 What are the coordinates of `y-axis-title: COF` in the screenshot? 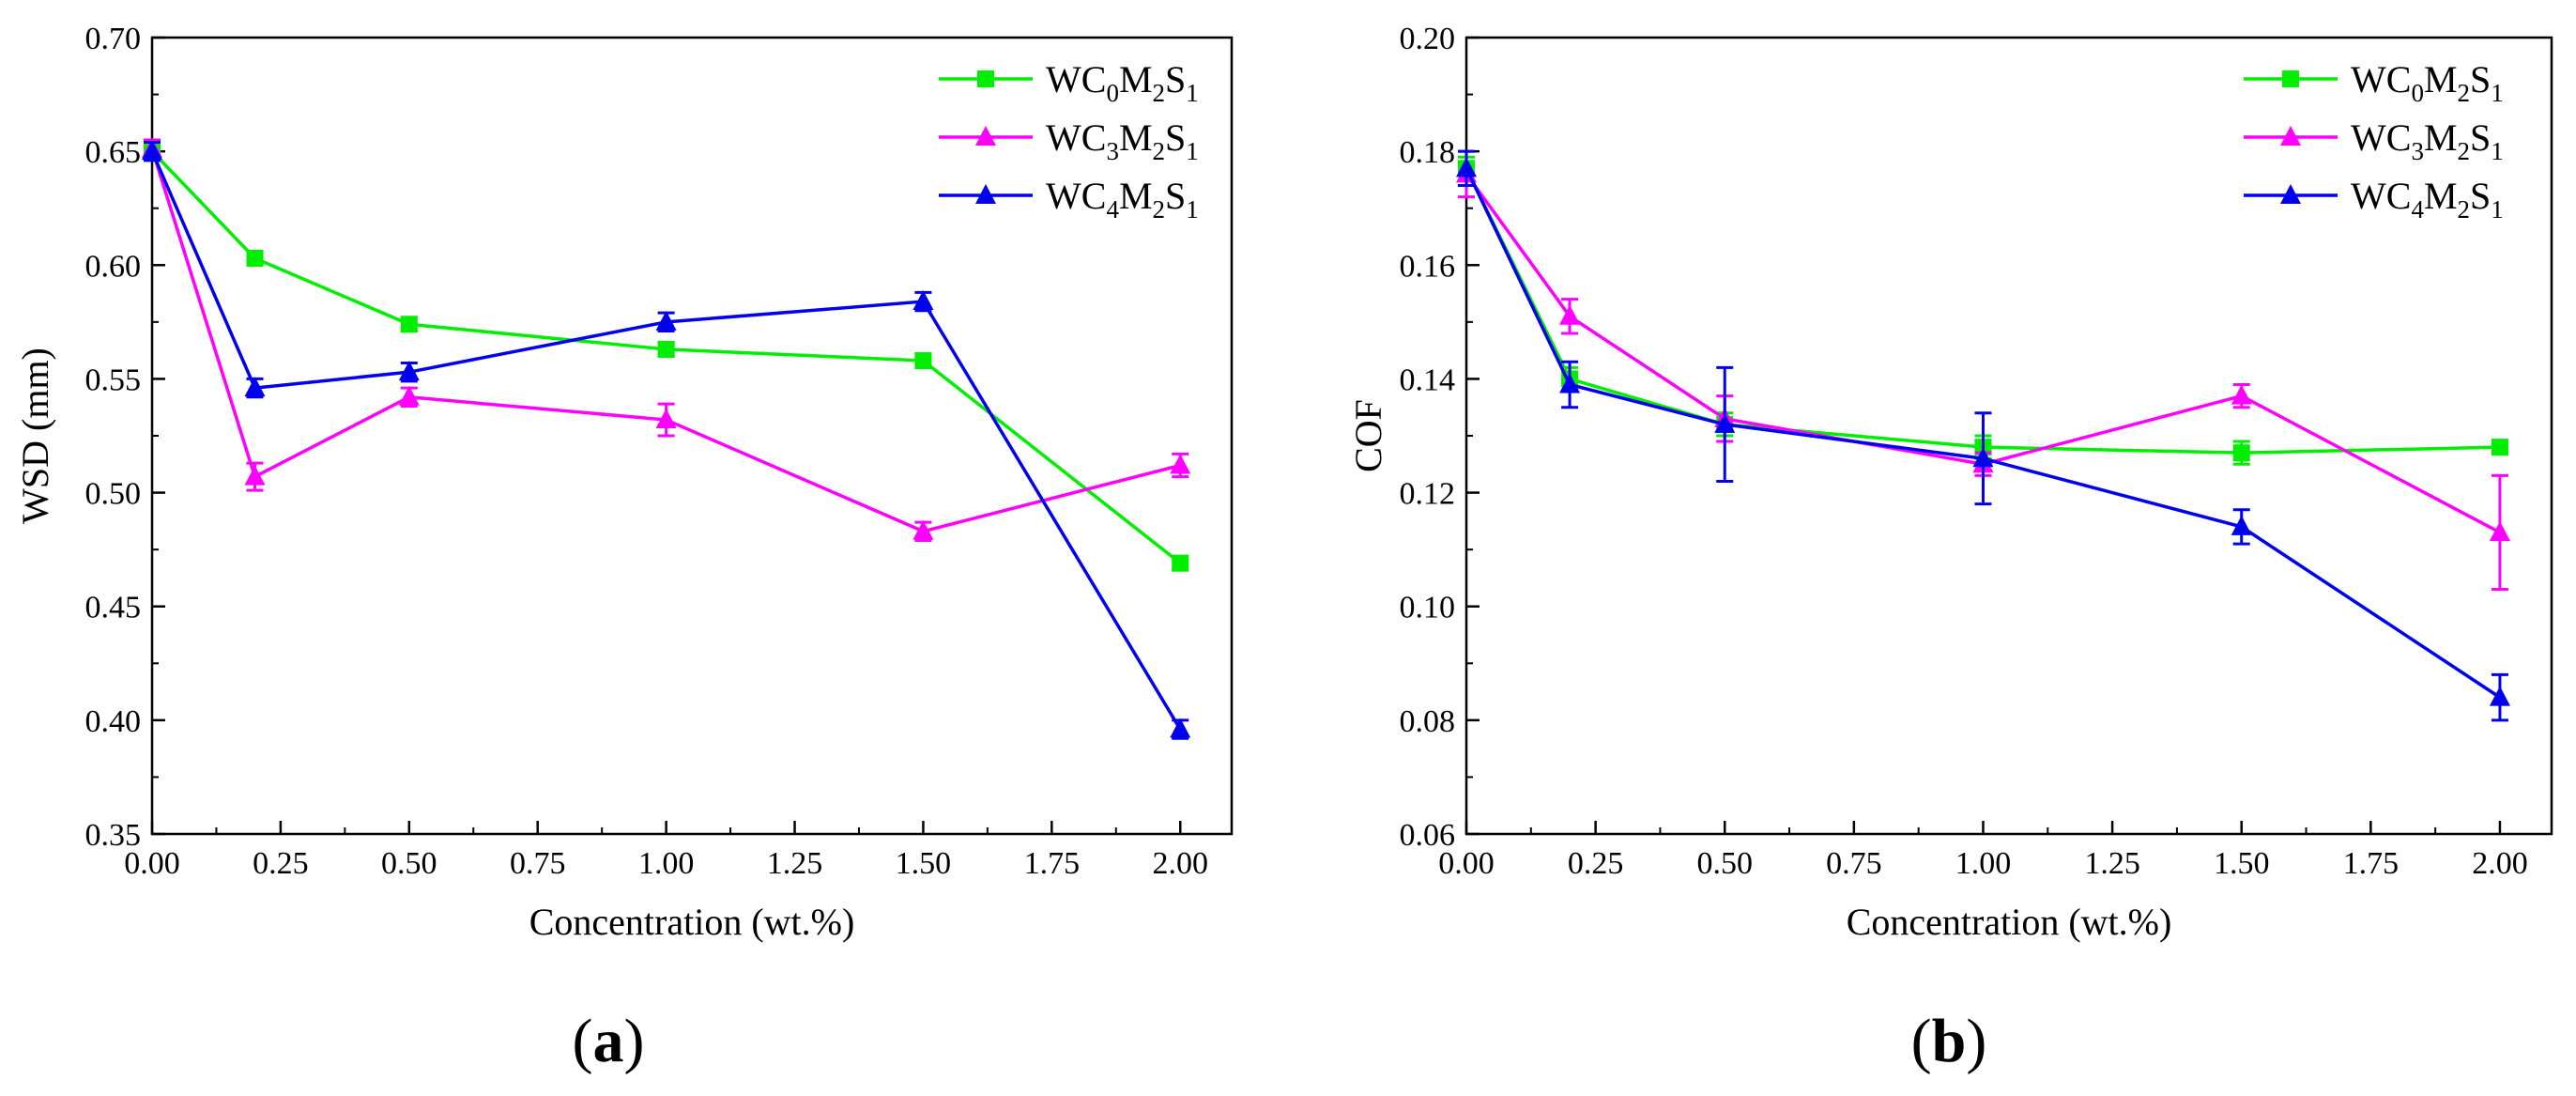 It's located at (1368, 435).